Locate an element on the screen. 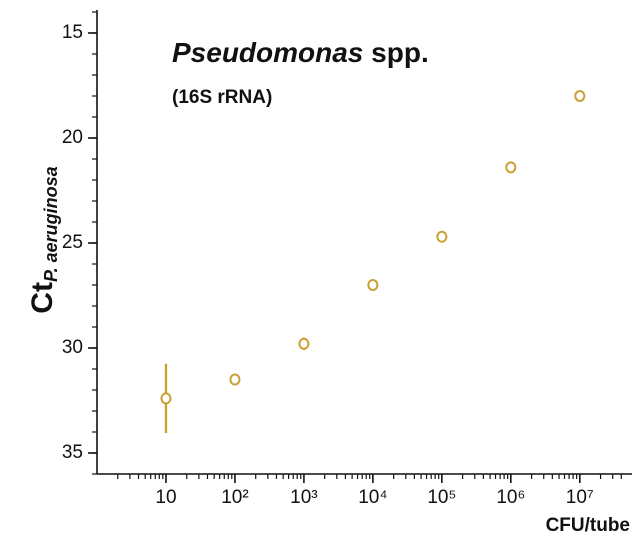 Image resolution: width=641 pixels, height=546 pixels. chart-title: Pseudomonas spp. is located at coordinates (300, 52).